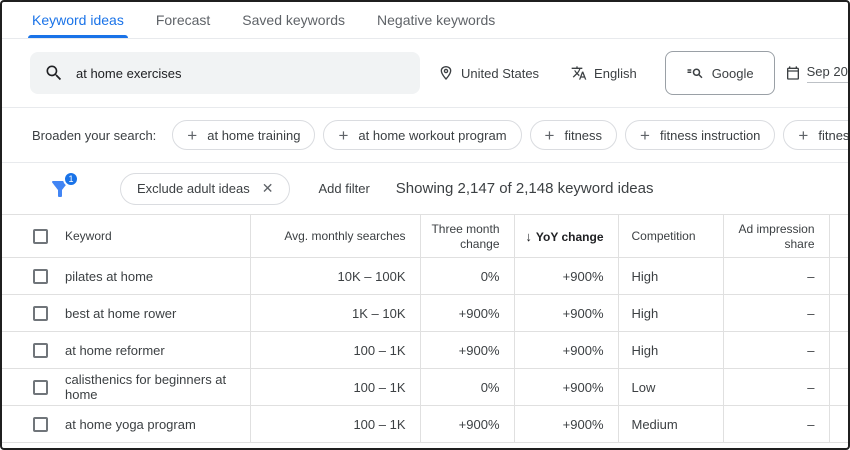 The height and width of the screenshot is (450, 850). I want to click on add-filter-button: Add filter, so click(344, 188).